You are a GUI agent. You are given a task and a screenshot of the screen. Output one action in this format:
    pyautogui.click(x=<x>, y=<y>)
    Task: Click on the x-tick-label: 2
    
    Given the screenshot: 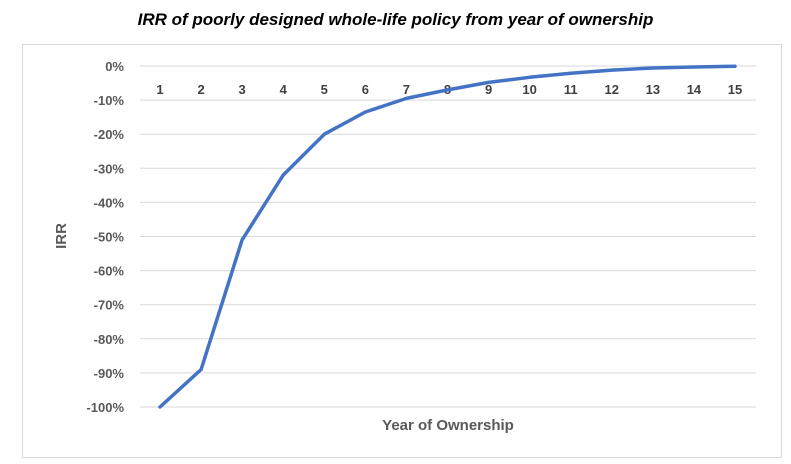 What is the action you would take?
    pyautogui.click(x=200, y=89)
    